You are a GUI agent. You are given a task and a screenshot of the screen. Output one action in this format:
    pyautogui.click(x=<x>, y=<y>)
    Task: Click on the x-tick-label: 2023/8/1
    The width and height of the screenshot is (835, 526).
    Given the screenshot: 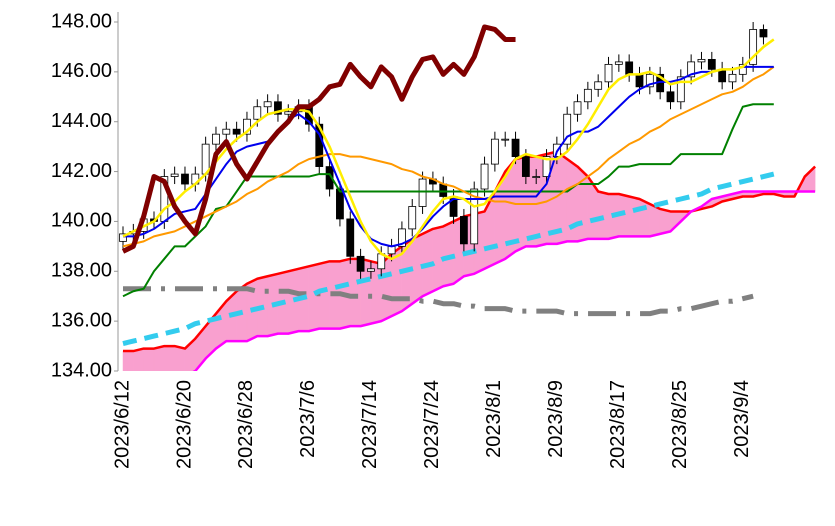 What is the action you would take?
    pyautogui.click(x=494, y=419)
    